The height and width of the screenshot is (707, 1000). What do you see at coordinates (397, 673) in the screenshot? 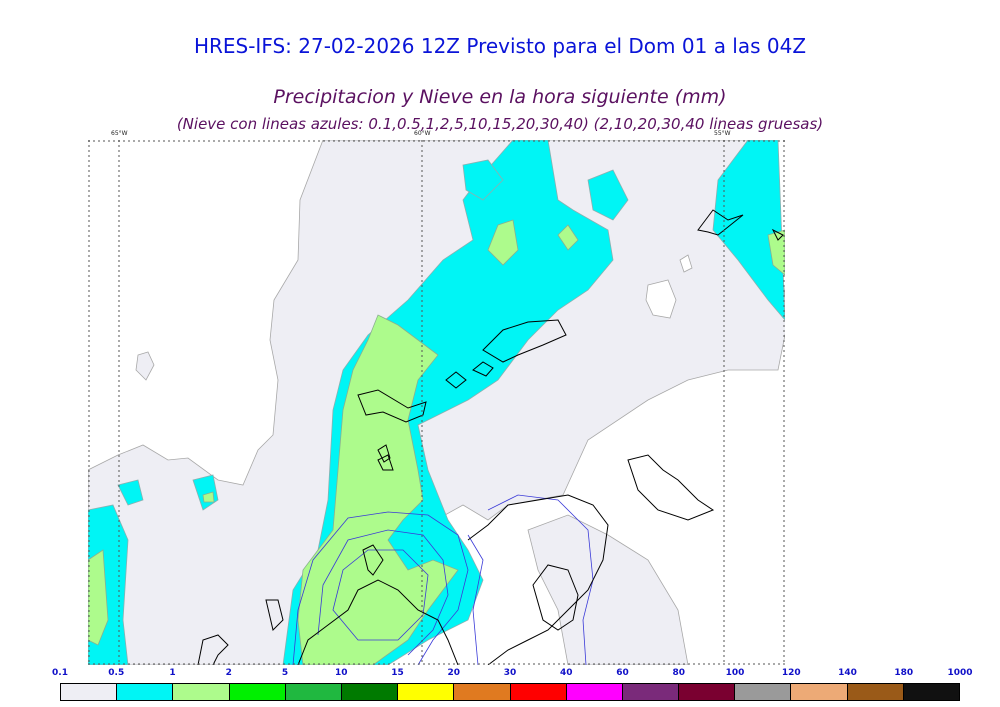
I see `legend-label: 15` at bounding box center [397, 673].